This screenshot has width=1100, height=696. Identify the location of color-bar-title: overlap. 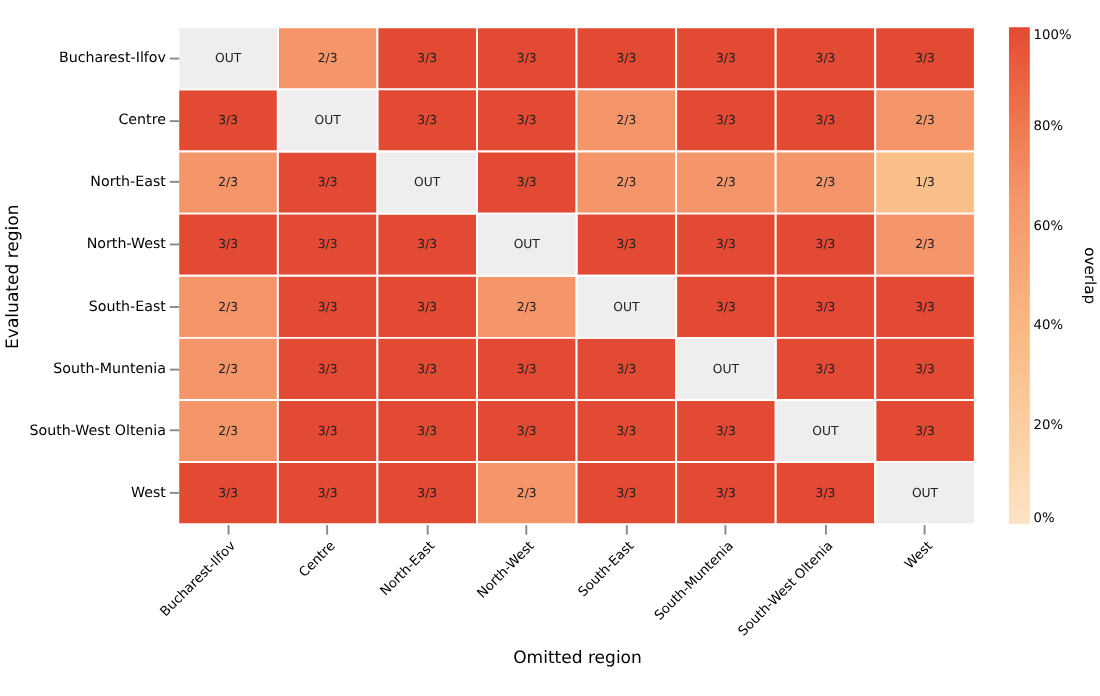
(1089, 276).